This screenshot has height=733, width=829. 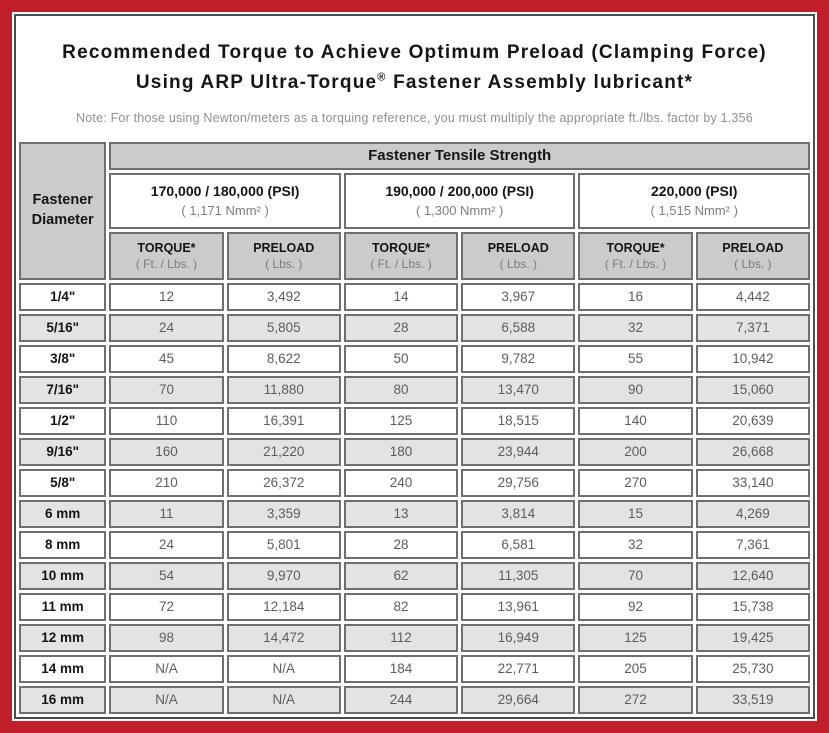 I want to click on preload-value-cell: 4,442, so click(x=752, y=296).